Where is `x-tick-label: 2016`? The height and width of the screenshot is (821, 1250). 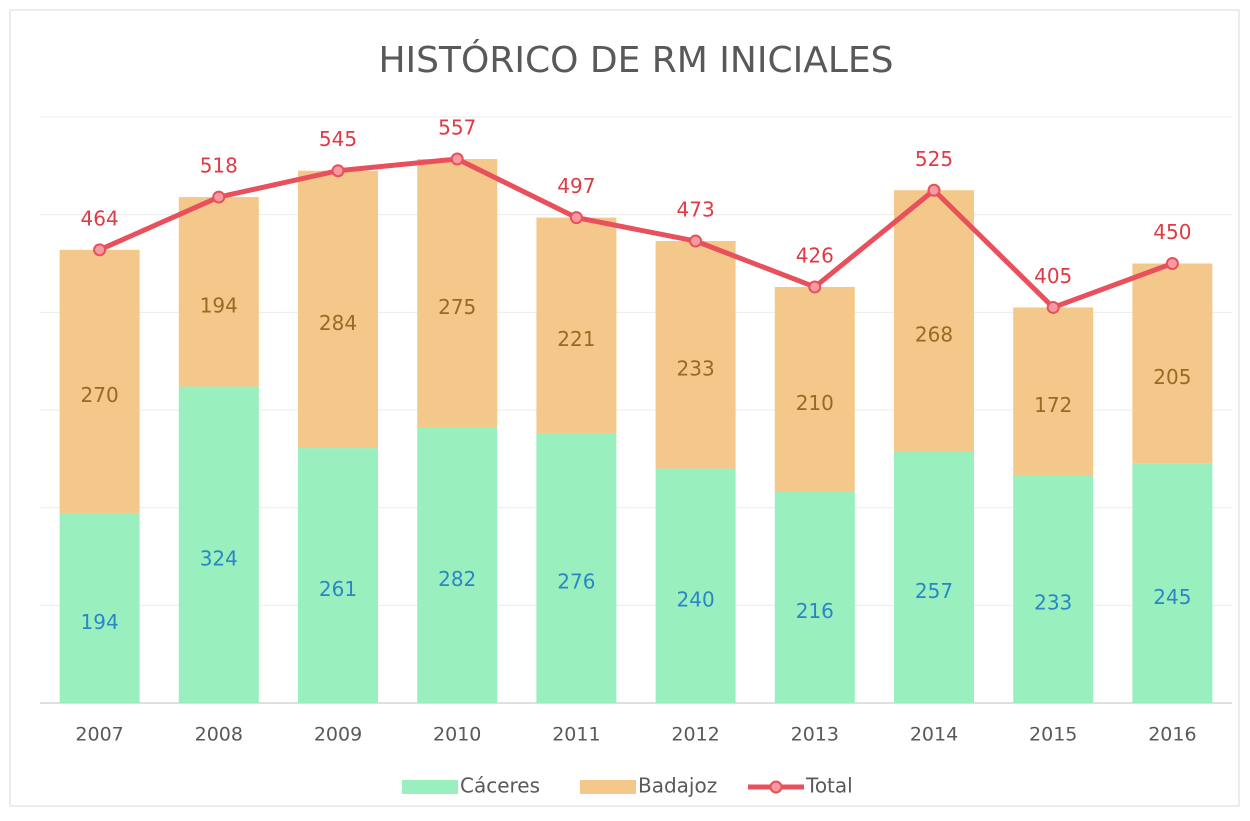 x-tick-label: 2016 is located at coordinates (1172, 735).